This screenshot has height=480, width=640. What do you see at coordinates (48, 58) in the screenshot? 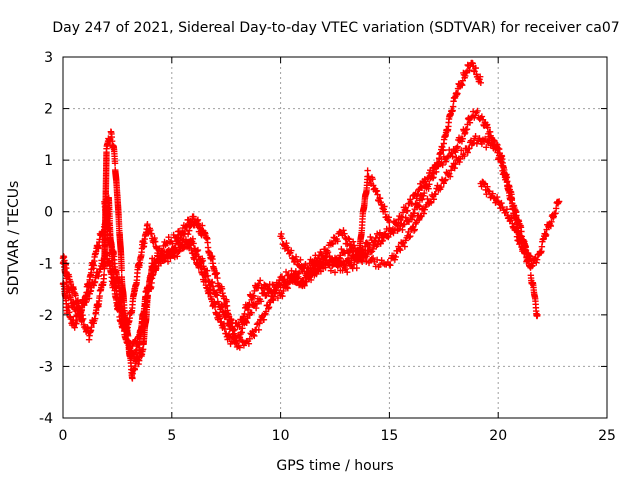
I see `y-tick-label: 3` at bounding box center [48, 58].